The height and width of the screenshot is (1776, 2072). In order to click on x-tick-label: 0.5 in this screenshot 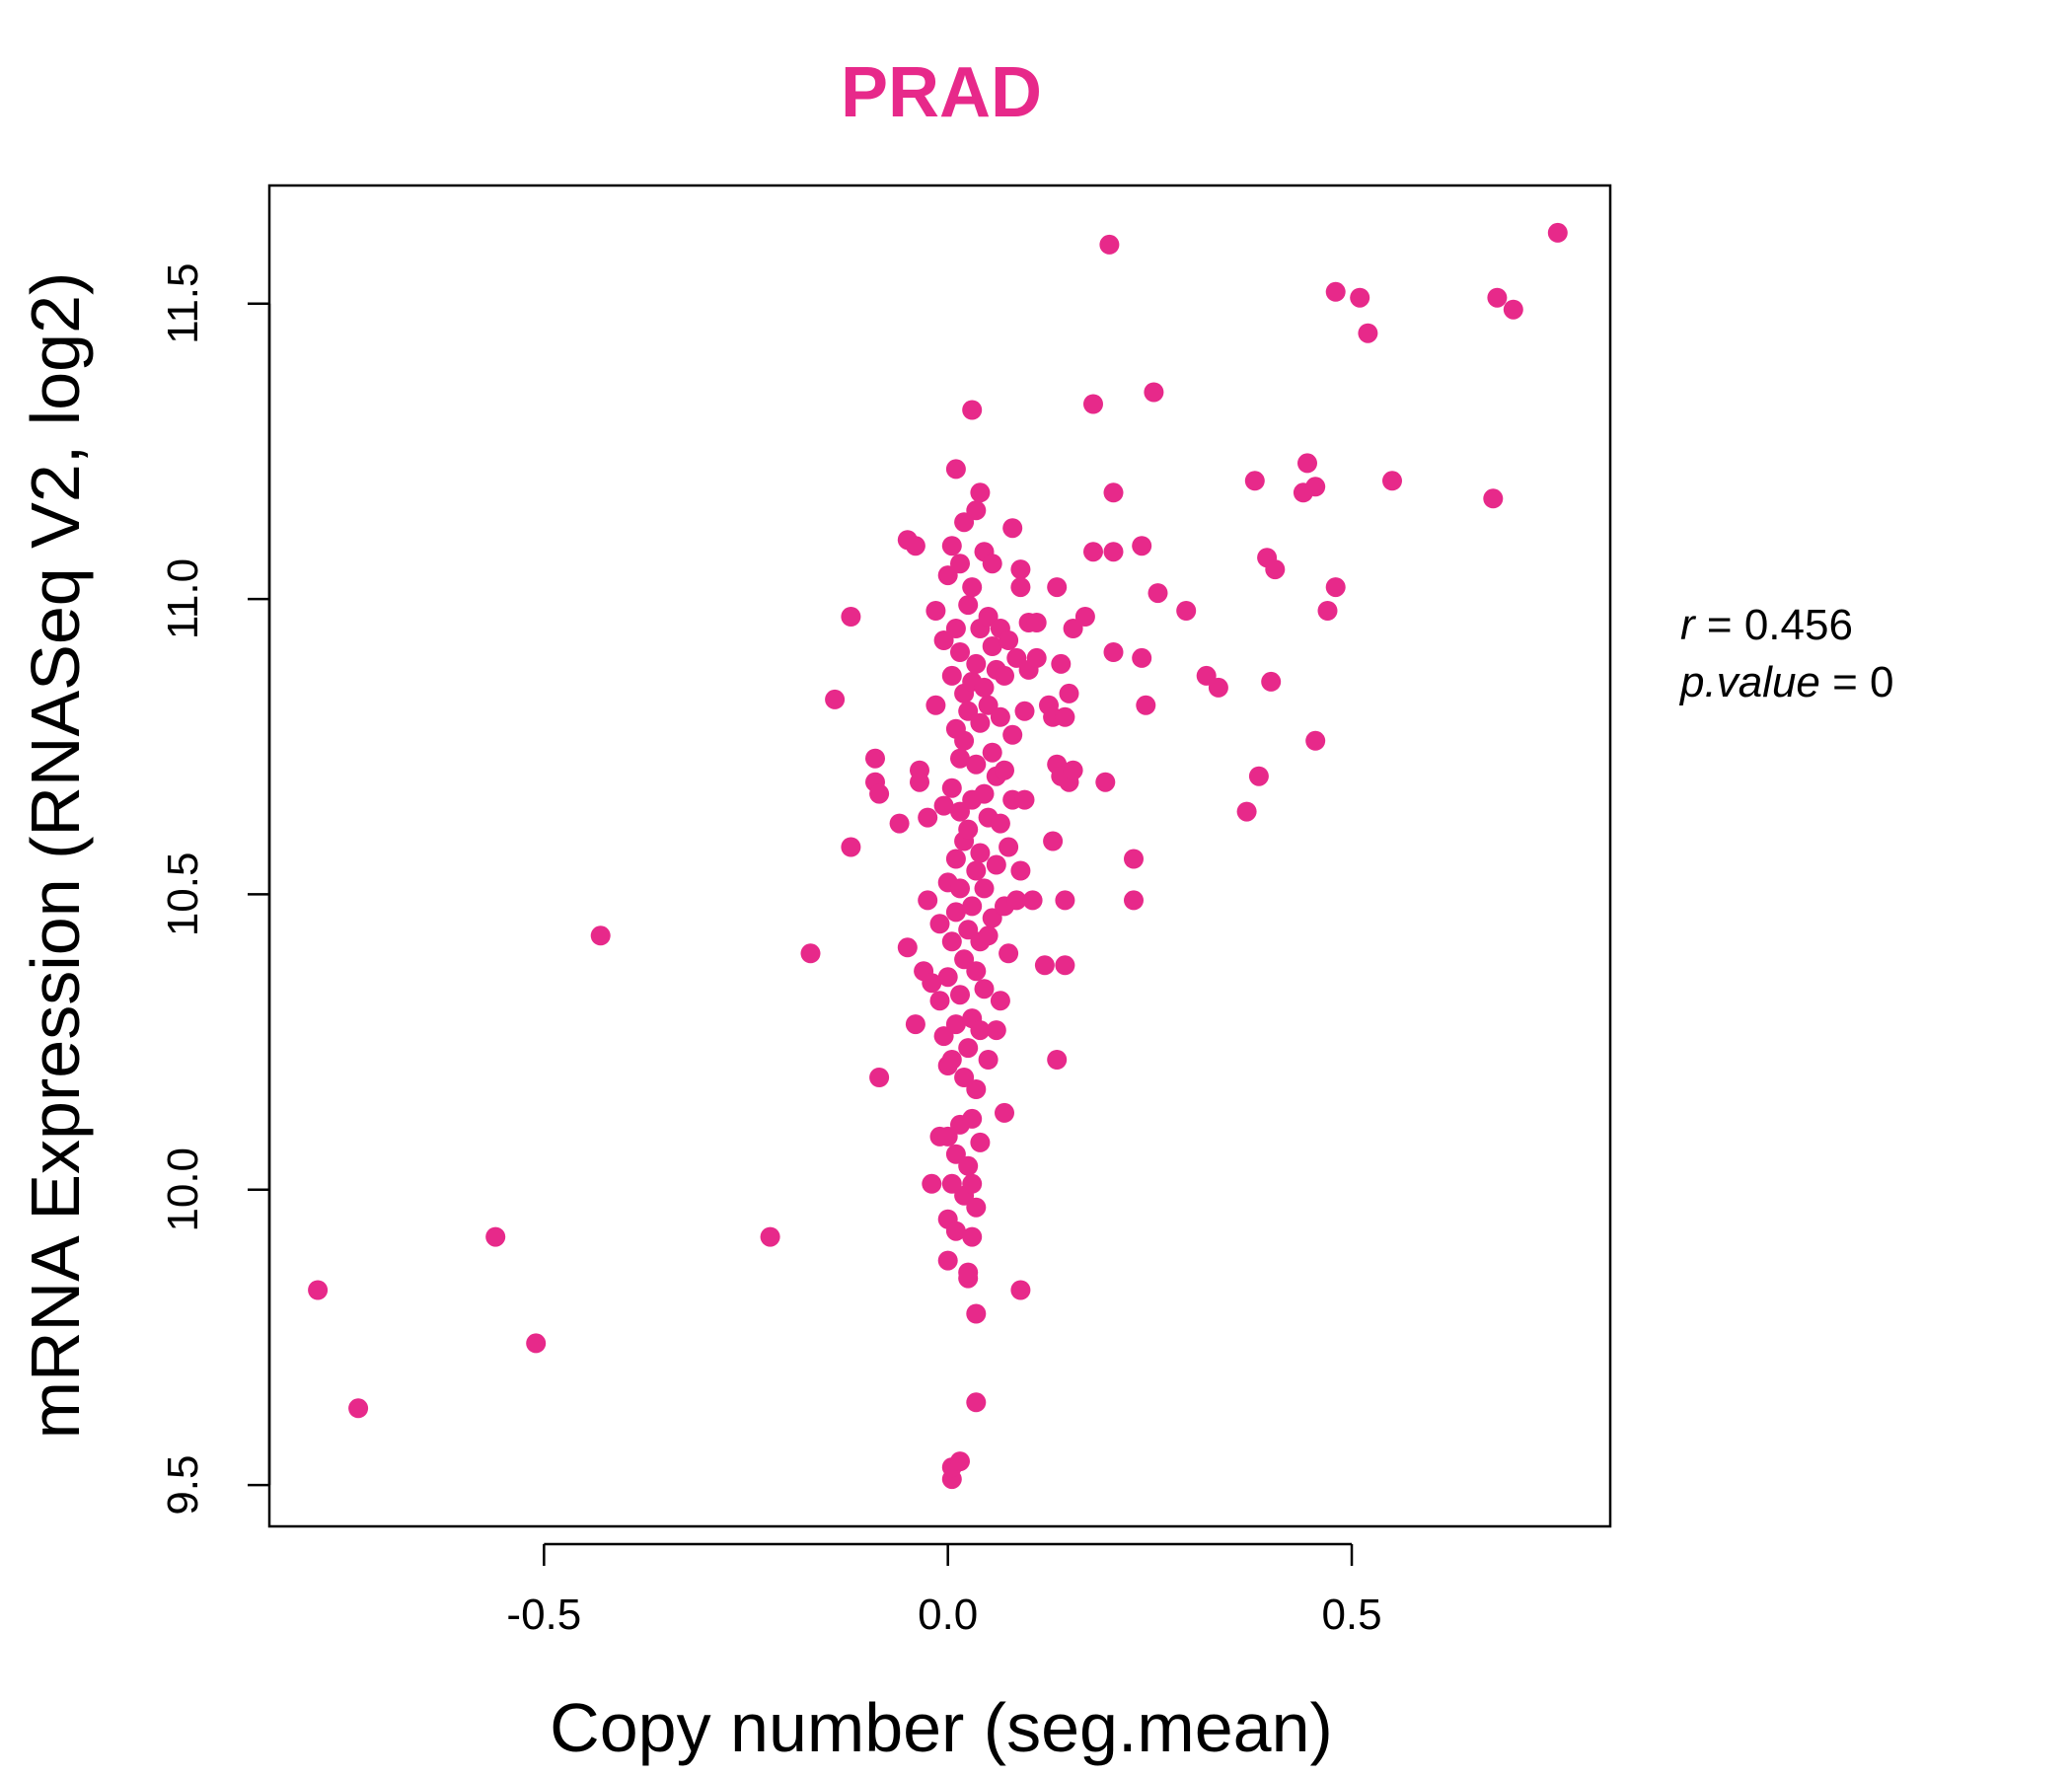, I will do `click(1351, 1615)`.